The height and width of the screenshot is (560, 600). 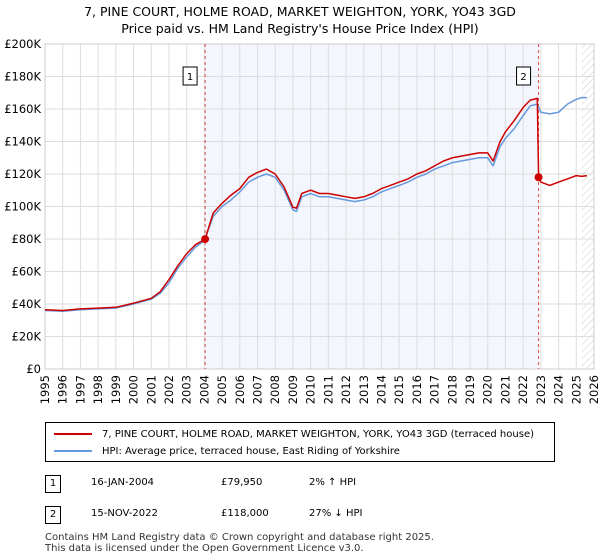 What do you see at coordinates (399, 389) in the screenshot?
I see `x-tick-label: 2015` at bounding box center [399, 389].